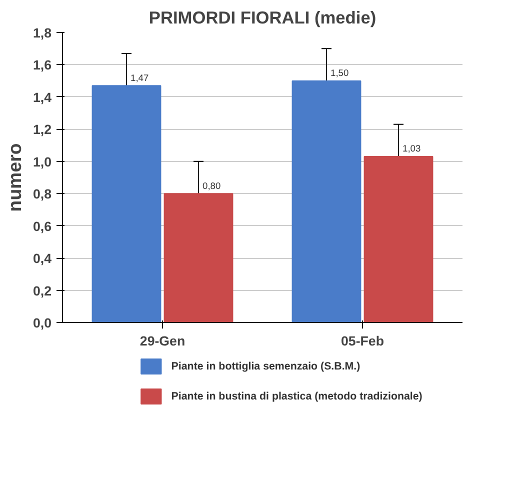 The height and width of the screenshot is (489, 522). What do you see at coordinates (42, 290) in the screenshot?
I see `y-tick-label: 0,2` at bounding box center [42, 290].